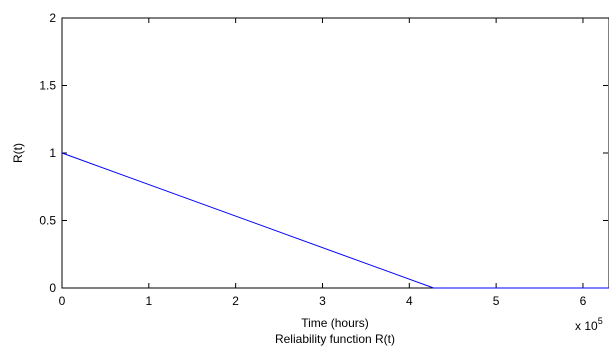  I want to click on x-tick-label: 5, so click(496, 301).